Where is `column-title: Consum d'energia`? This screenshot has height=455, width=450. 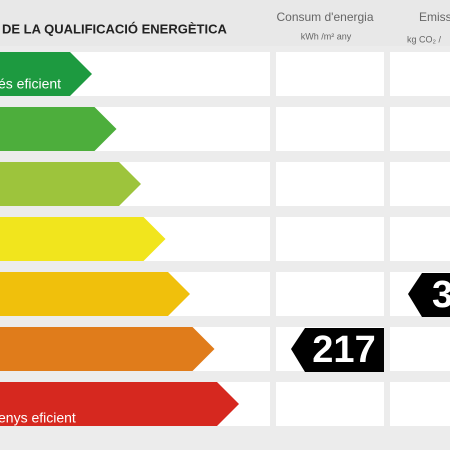 column-title: Consum d'energia is located at coordinates (324, 17).